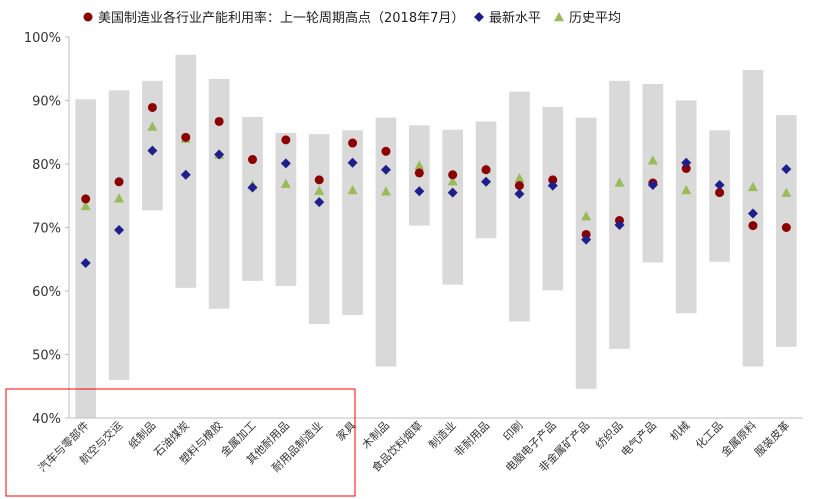  What do you see at coordinates (180, 442) in the screenshot?
I see `highlight-box` at bounding box center [180, 442].